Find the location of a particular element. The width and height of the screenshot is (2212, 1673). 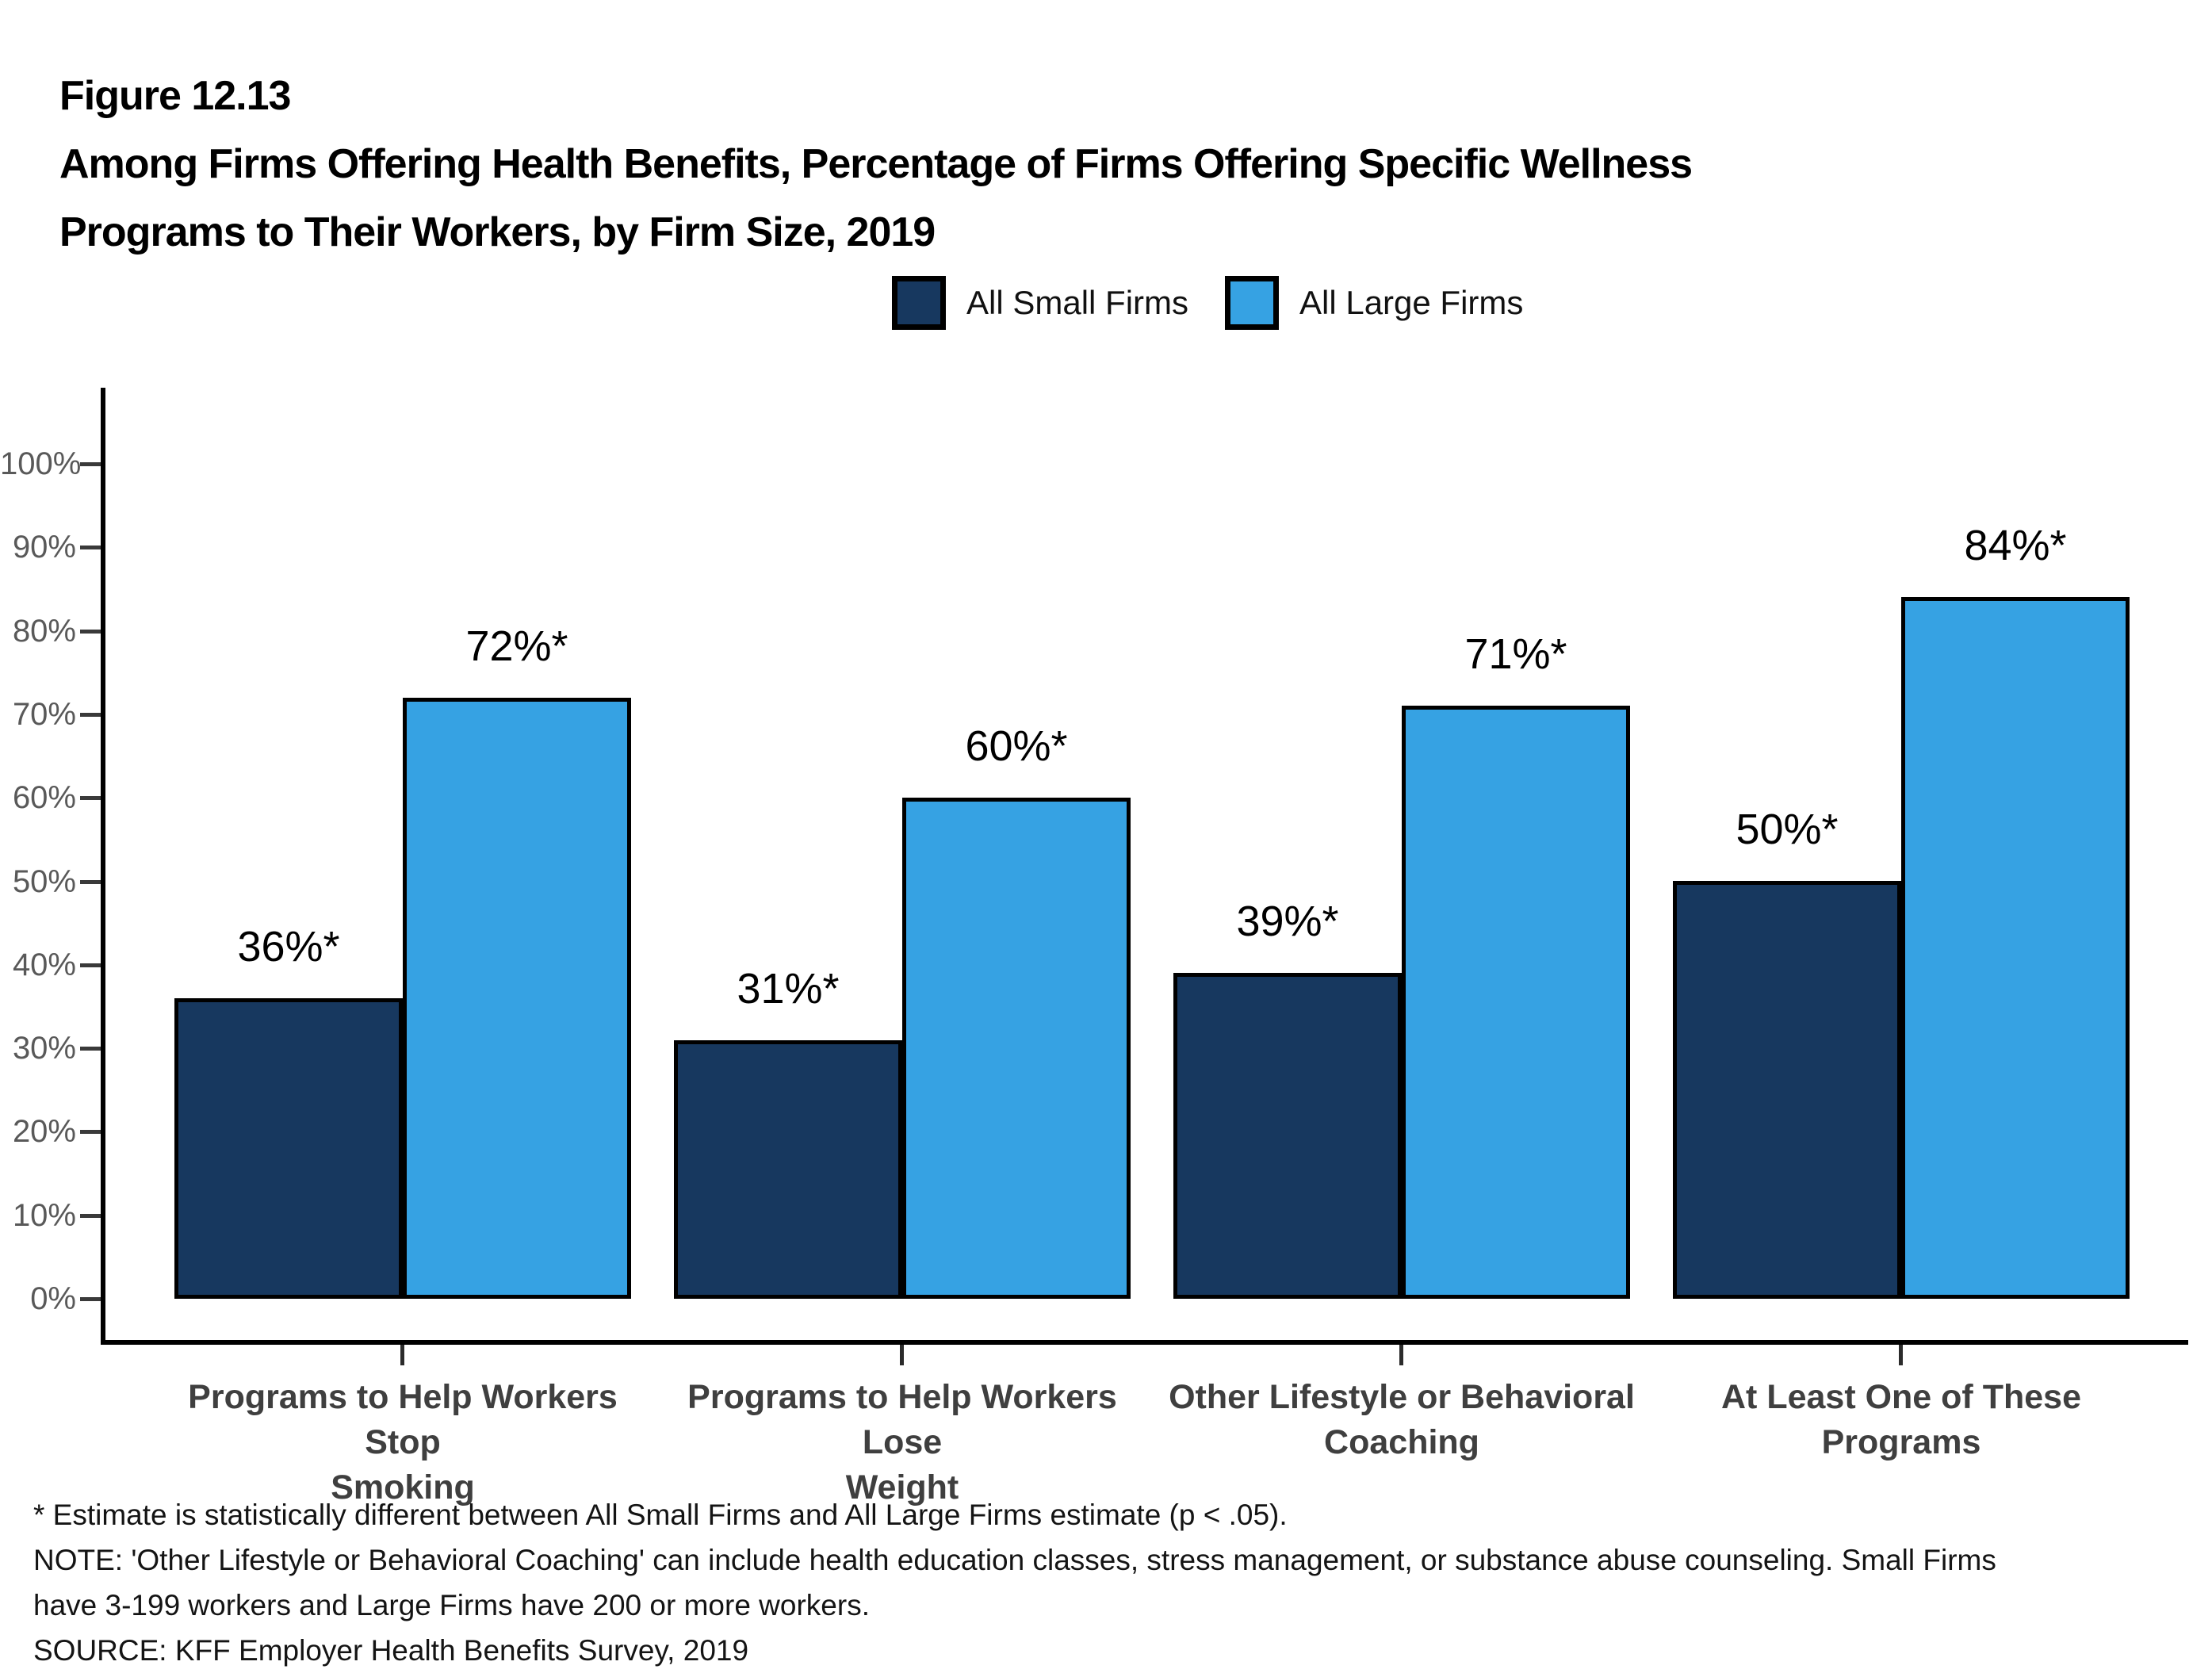

legend-item-small-firms: All Small Firms is located at coordinates (1040, 303).